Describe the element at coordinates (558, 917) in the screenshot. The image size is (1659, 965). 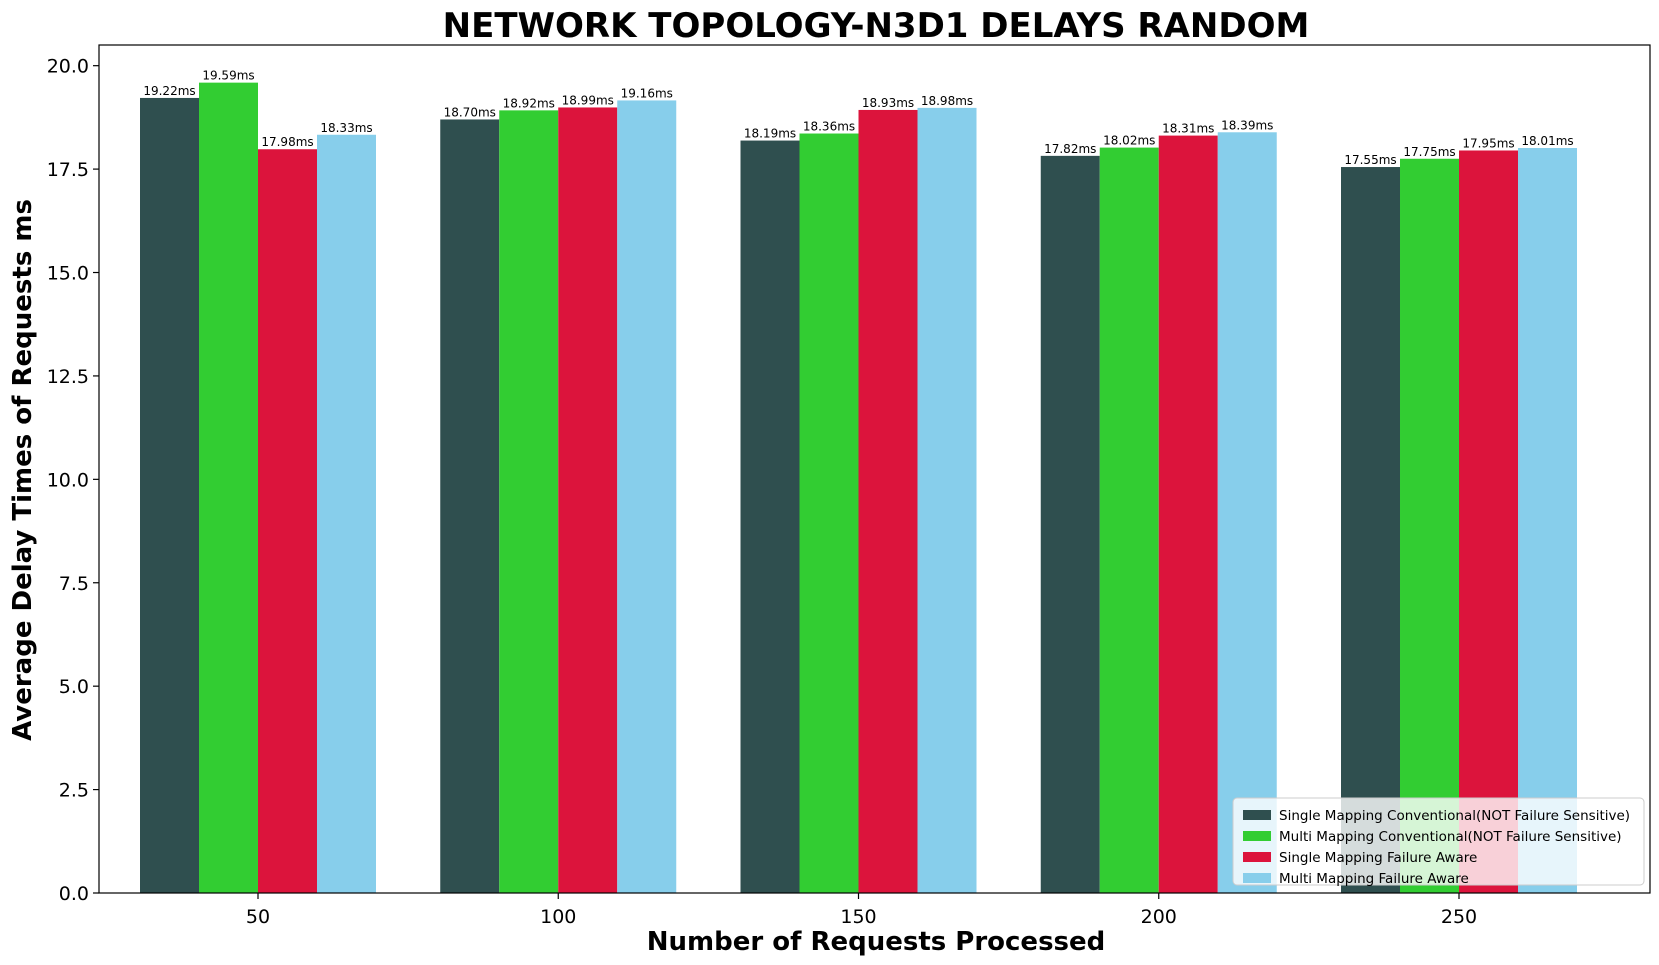
I see `x-tick-label: 100` at that location.